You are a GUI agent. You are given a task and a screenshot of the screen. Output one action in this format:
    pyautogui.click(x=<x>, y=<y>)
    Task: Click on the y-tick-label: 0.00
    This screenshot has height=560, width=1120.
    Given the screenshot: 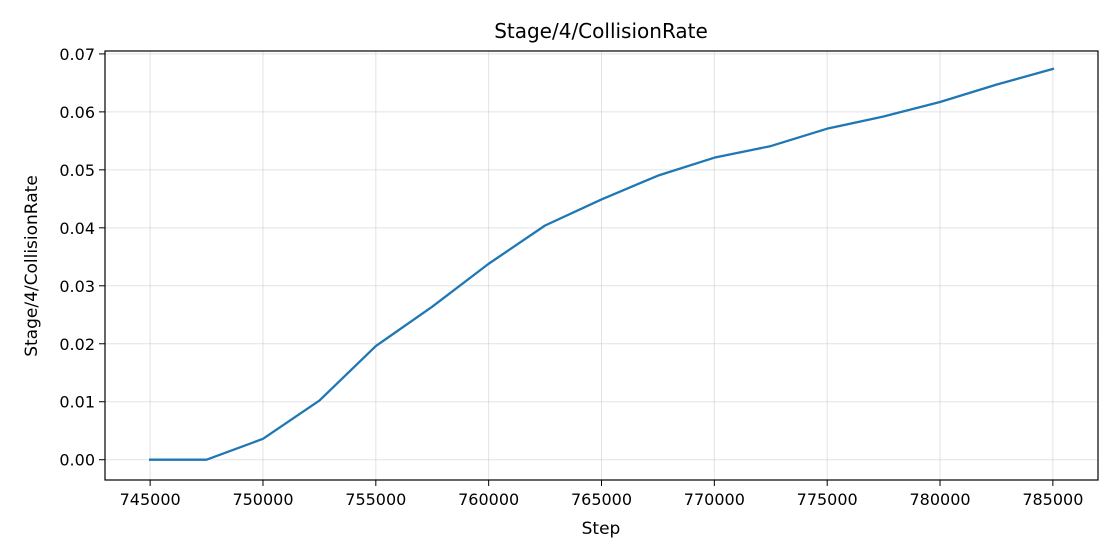 What is the action you would take?
    pyautogui.click(x=77, y=460)
    